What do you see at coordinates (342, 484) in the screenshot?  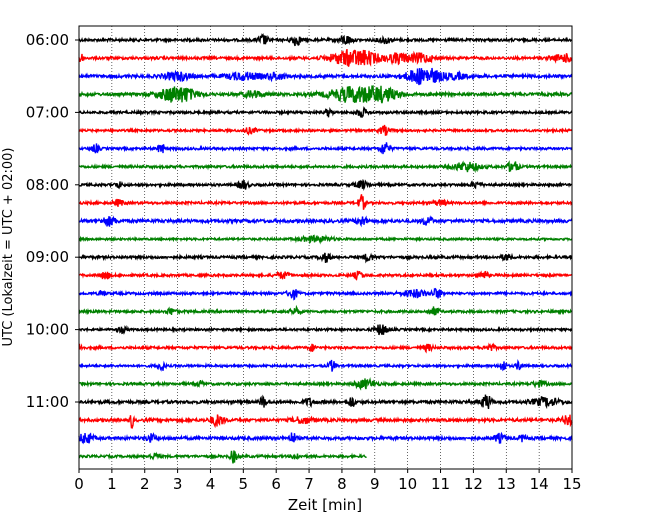 I see `x-tick-label: 8` at bounding box center [342, 484].